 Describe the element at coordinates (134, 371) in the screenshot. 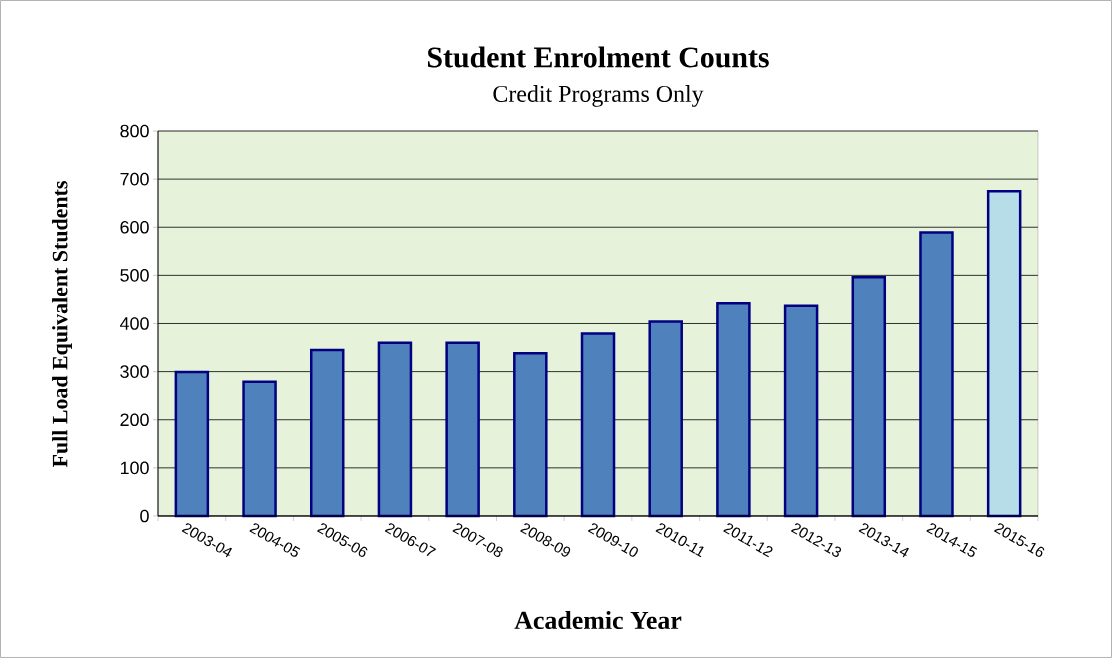

I see `y-tick-label: 300` at that location.